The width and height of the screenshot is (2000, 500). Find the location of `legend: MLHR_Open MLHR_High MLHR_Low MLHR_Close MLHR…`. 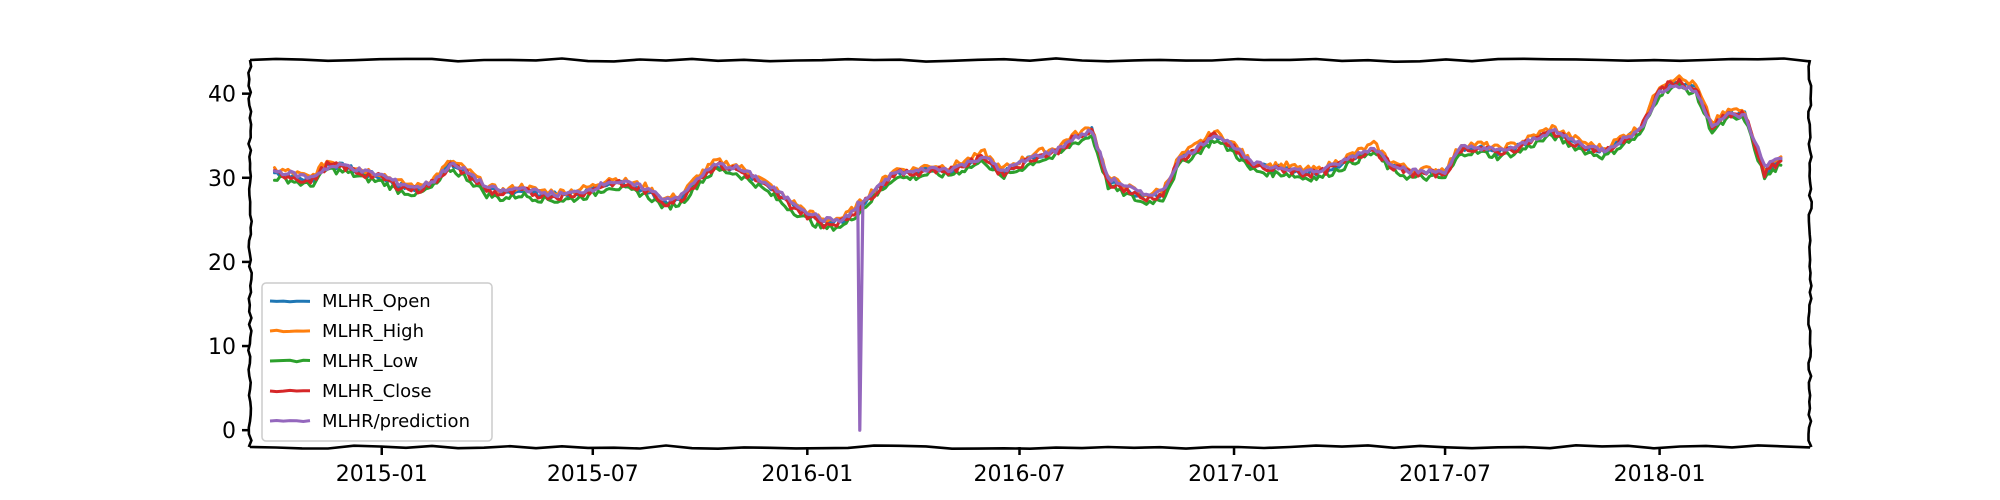

legend: MLHR_Open MLHR_High MLHR_Low MLHR_Close MLHR… is located at coordinates (377, 362).